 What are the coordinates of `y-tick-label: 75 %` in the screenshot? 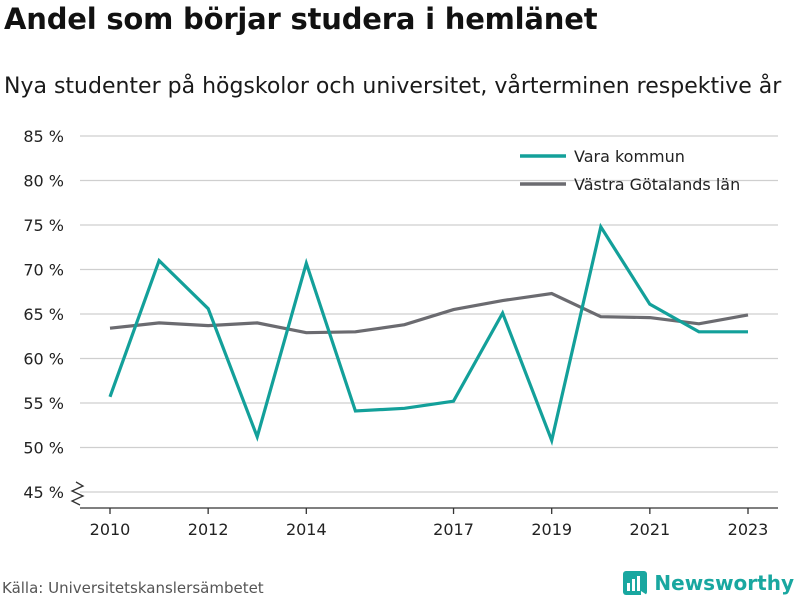 It's located at (43, 225).